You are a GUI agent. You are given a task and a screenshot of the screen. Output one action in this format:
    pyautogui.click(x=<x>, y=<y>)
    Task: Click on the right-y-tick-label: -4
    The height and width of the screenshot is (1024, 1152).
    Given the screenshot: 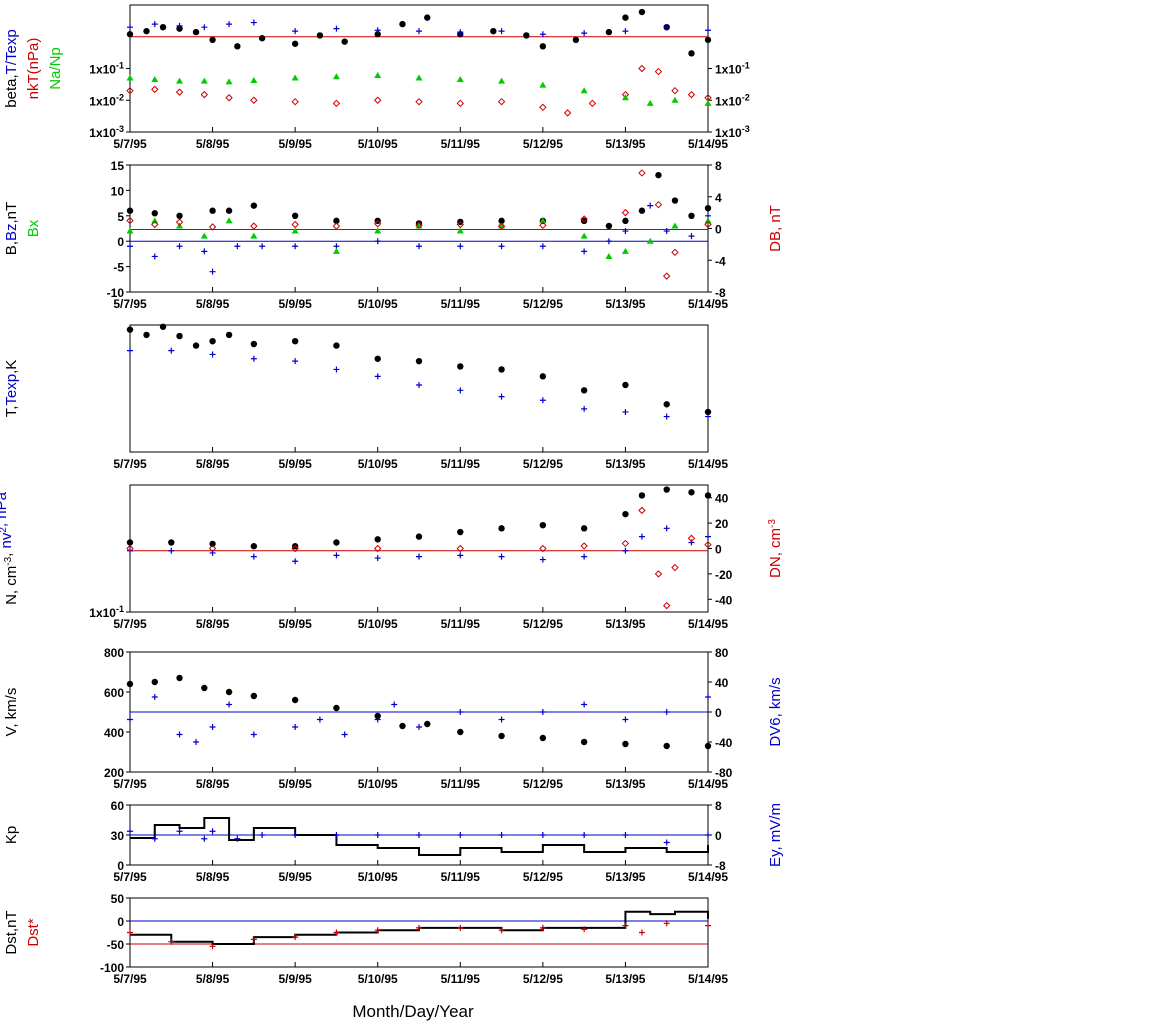 What is the action you would take?
    pyautogui.click(x=720, y=261)
    